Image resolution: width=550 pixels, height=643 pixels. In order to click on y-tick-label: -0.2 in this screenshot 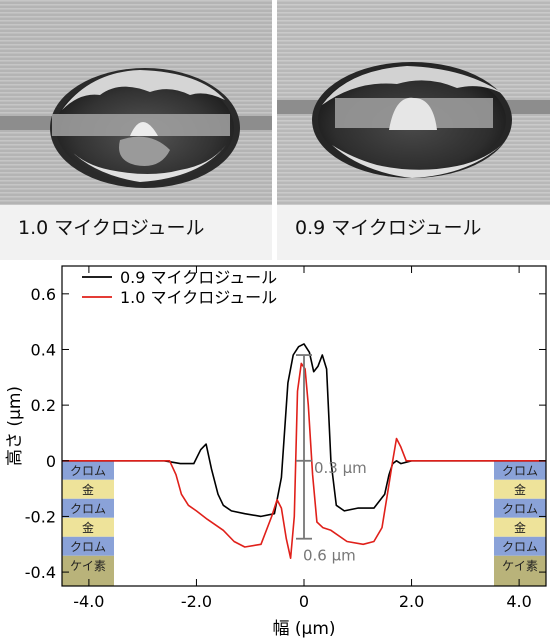, I will do `click(40, 516)`.